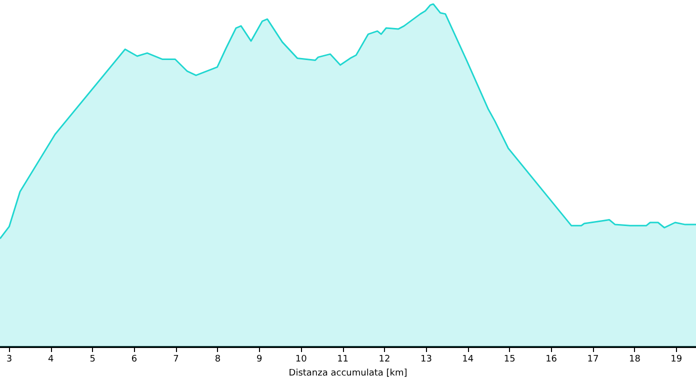 Image resolution: width=696 pixels, height=383 pixels. What do you see at coordinates (301, 359) in the screenshot?
I see `x-tick-label: 10` at bounding box center [301, 359].